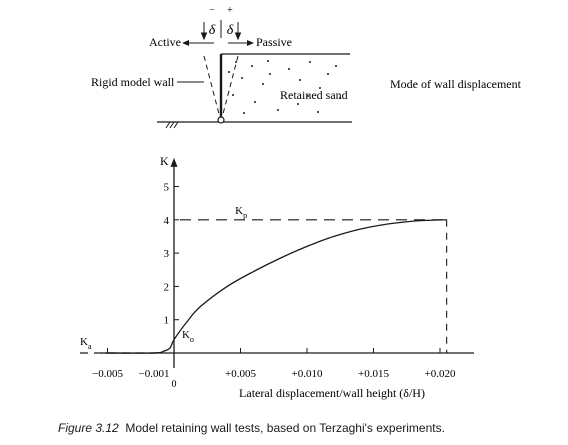 The width and height of the screenshot is (568, 445). I want to click on sand-label: Retained sand, so click(314, 95).